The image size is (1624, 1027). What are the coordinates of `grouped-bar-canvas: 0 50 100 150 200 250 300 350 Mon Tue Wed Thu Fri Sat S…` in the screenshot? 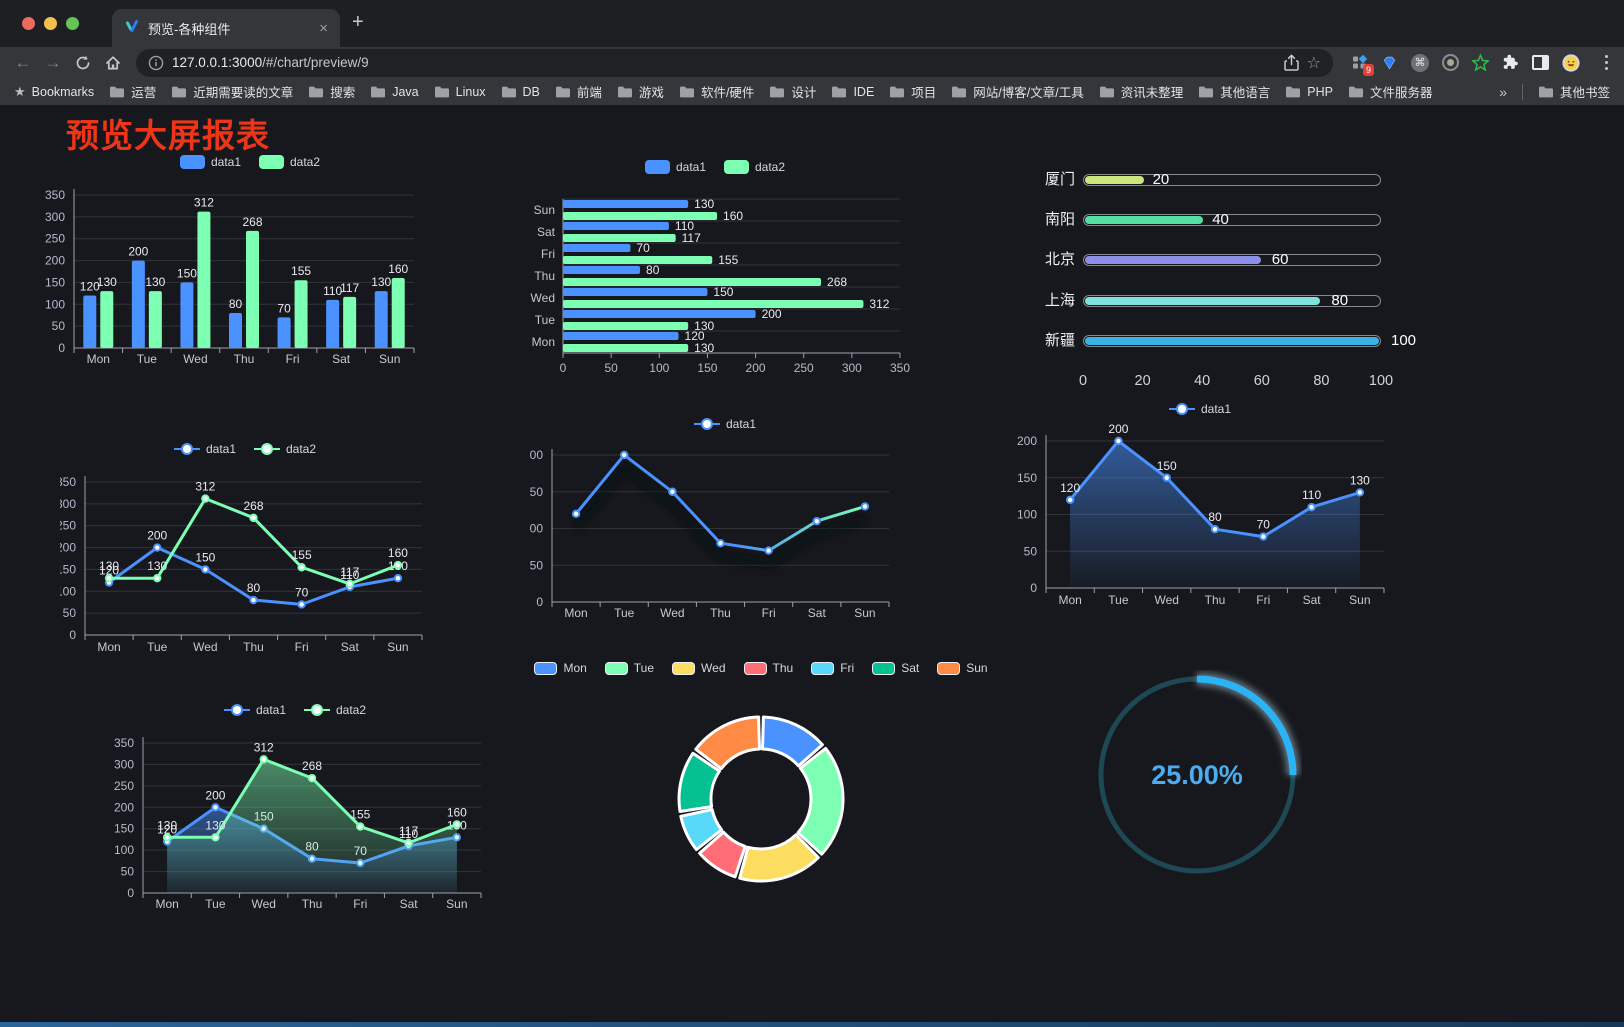 It's located at (250, 284).